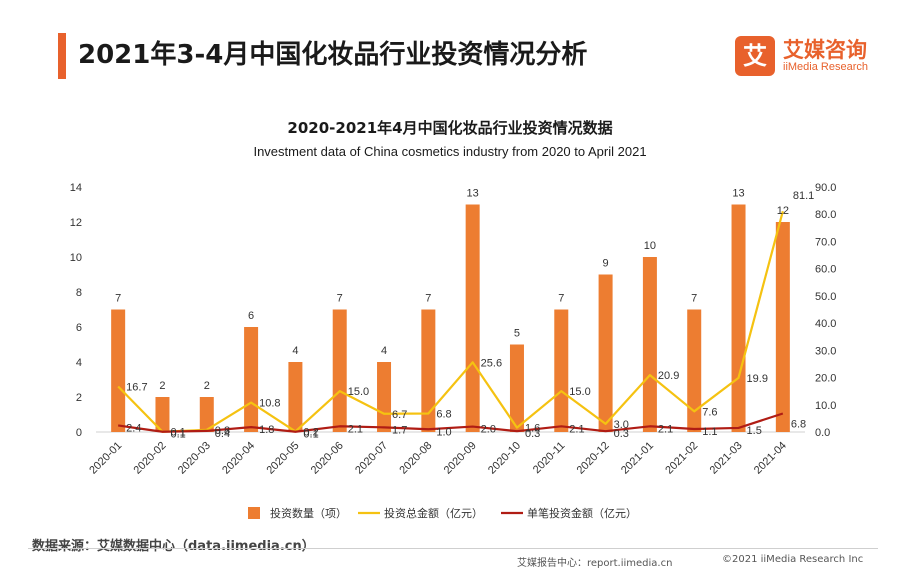  Describe the element at coordinates (451, 422) in the screenshot. I see `single-amount-line` at that location.